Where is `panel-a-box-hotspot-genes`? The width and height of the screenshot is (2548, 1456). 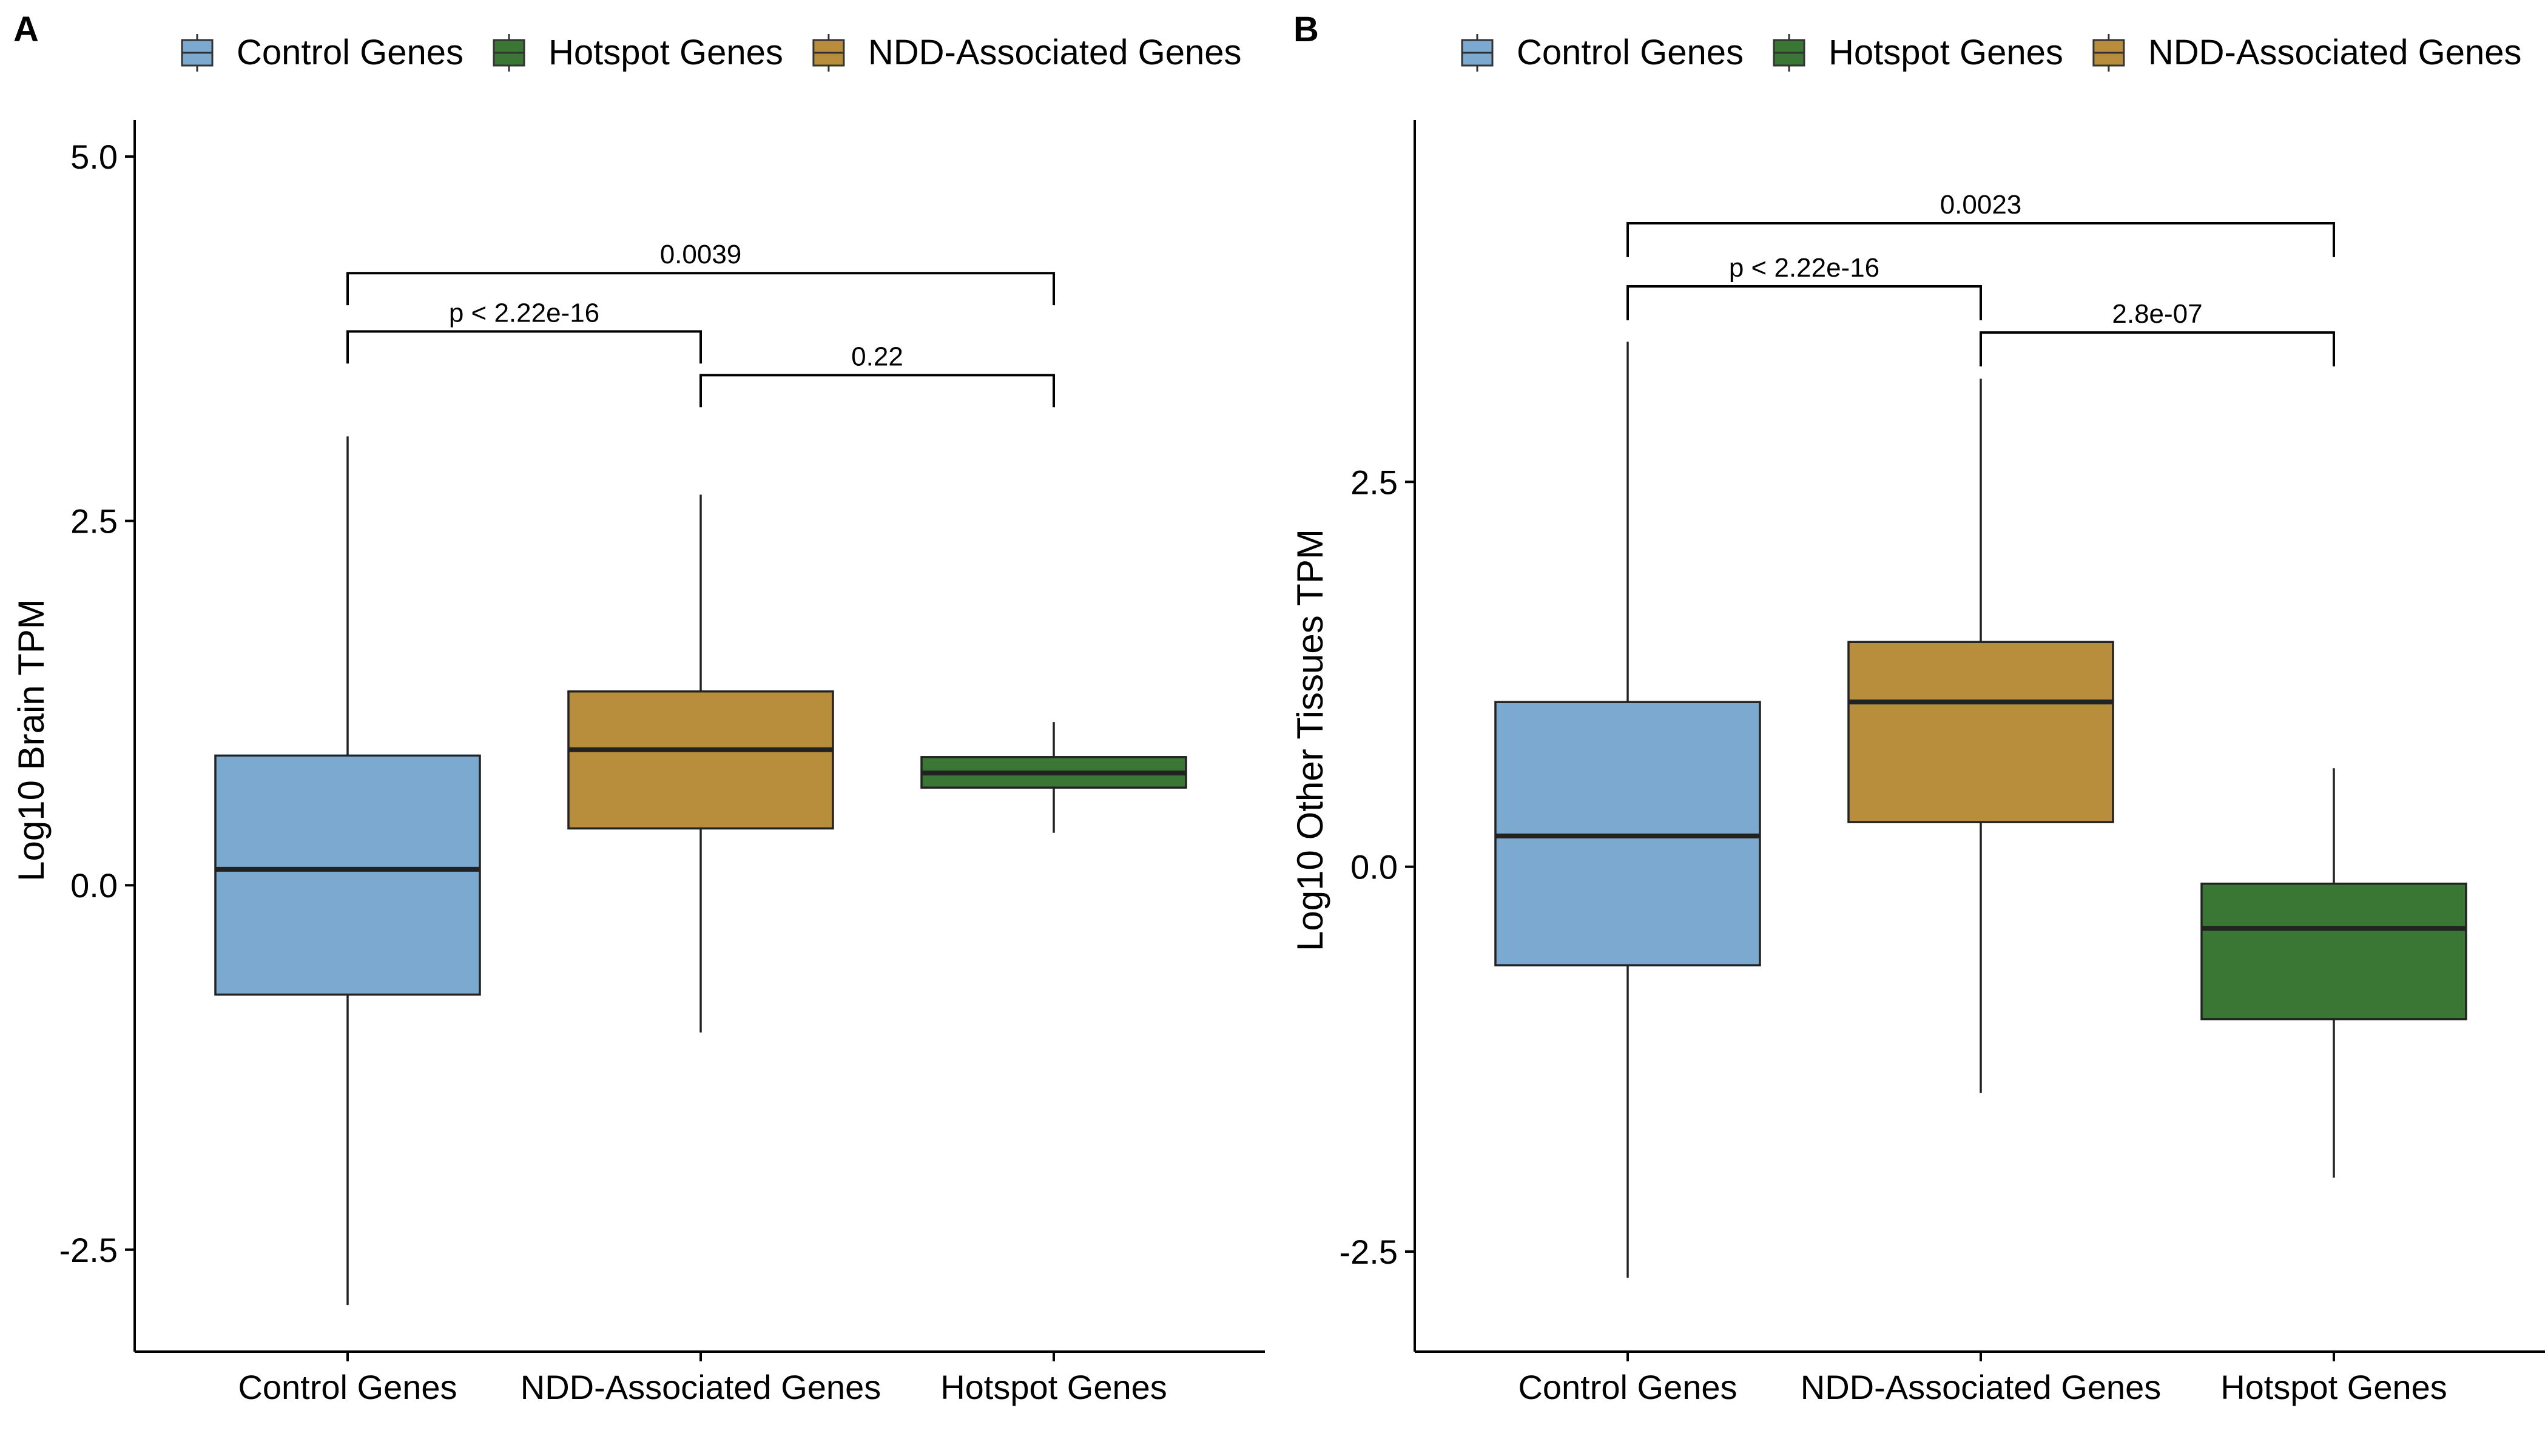
panel-a-box-hotspot-genes is located at coordinates (1053, 777).